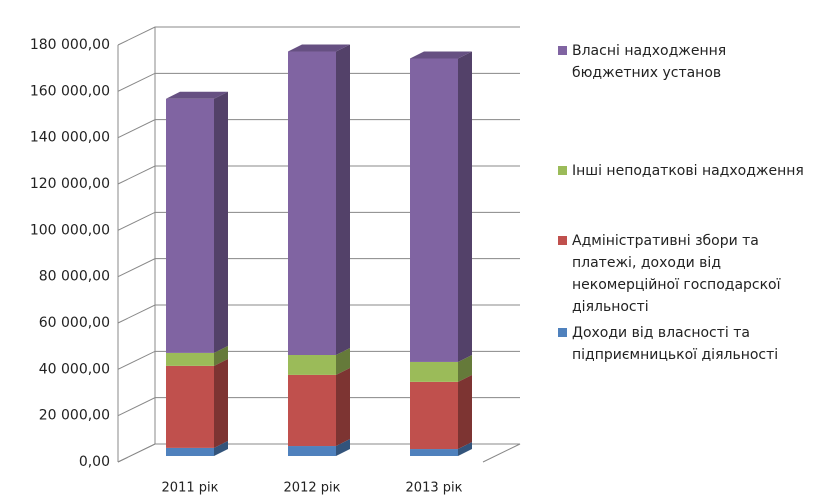 The height and width of the screenshot is (496, 834). What do you see at coordinates (70, 184) in the screenshot?
I see `y-tick-label: 120 000,00` at bounding box center [70, 184].